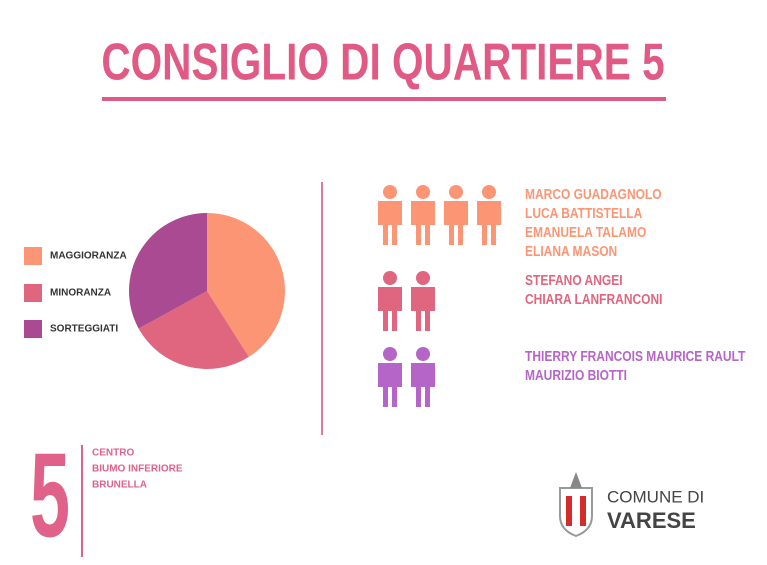 The height and width of the screenshot is (565, 767). What do you see at coordinates (635, 356) in the screenshot?
I see `member-name: THIERRY FRANCOIS MAURICE RAULT` at bounding box center [635, 356].